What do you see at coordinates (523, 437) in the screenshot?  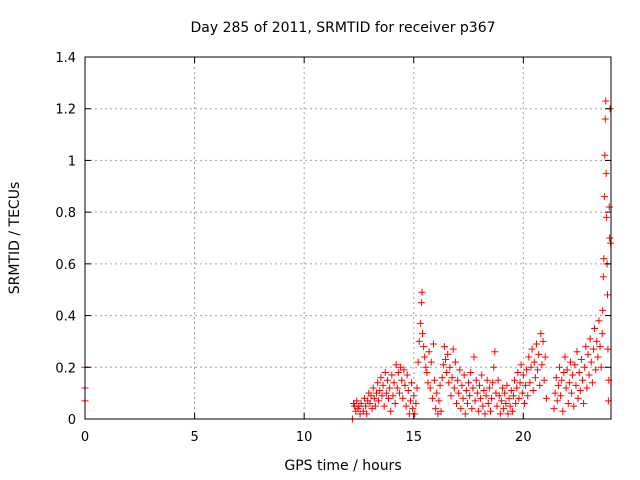 I see `x-tick-label: 20` at bounding box center [523, 437].